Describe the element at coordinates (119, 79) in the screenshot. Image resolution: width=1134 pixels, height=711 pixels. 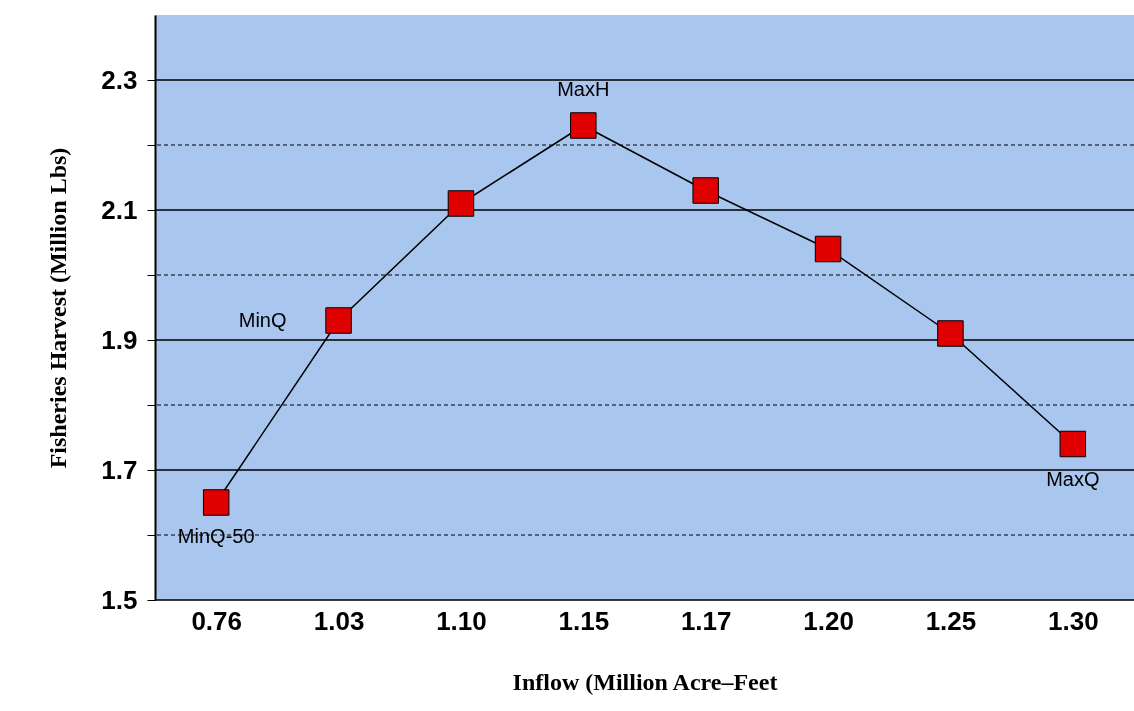
I see `y-tick-label: 2.3` at that location.